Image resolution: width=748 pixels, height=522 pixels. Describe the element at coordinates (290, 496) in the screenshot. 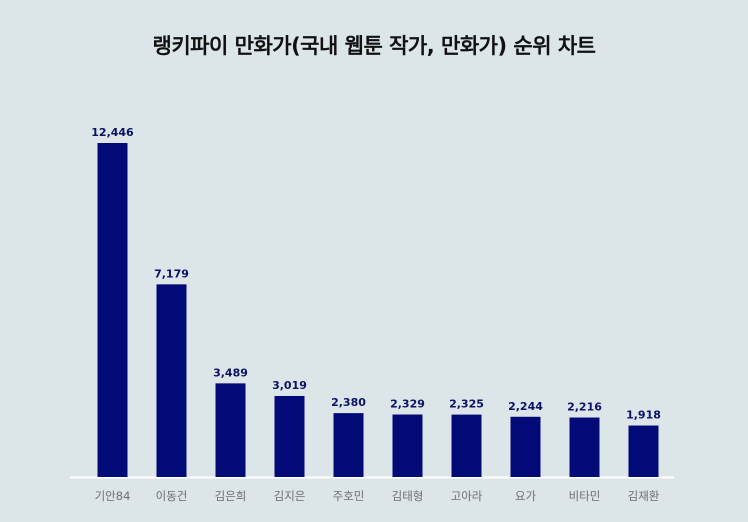

I see `category-label: 김지은` at that location.